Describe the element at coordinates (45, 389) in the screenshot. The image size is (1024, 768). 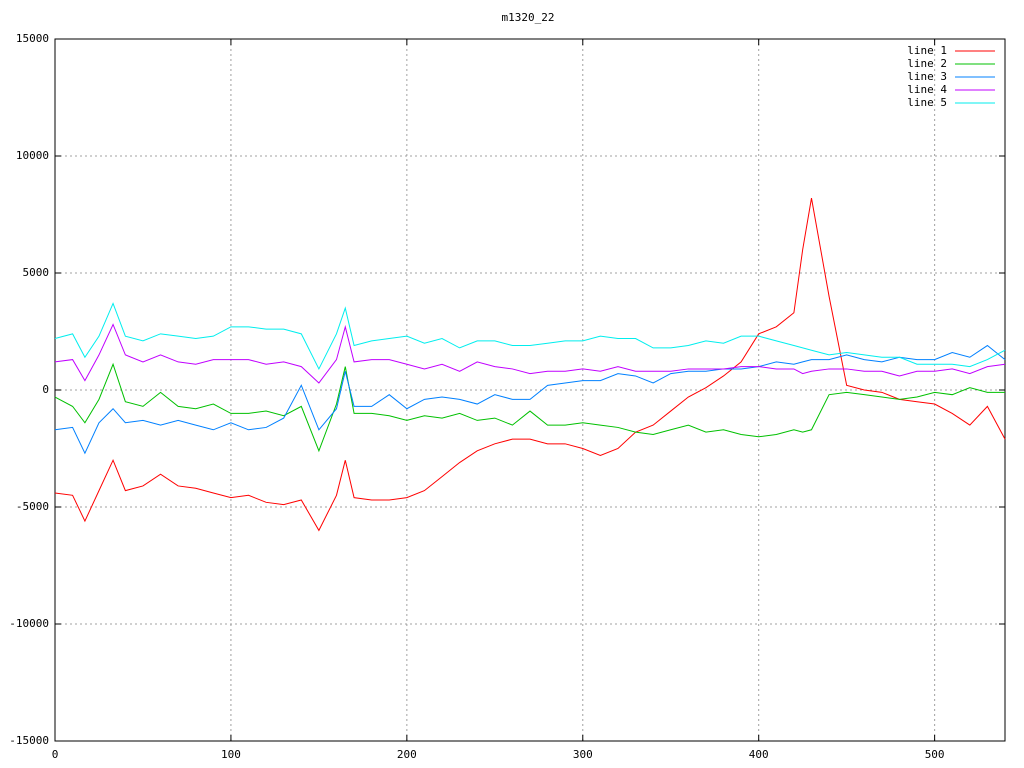
I see `y-tick-label: 0` at that location.